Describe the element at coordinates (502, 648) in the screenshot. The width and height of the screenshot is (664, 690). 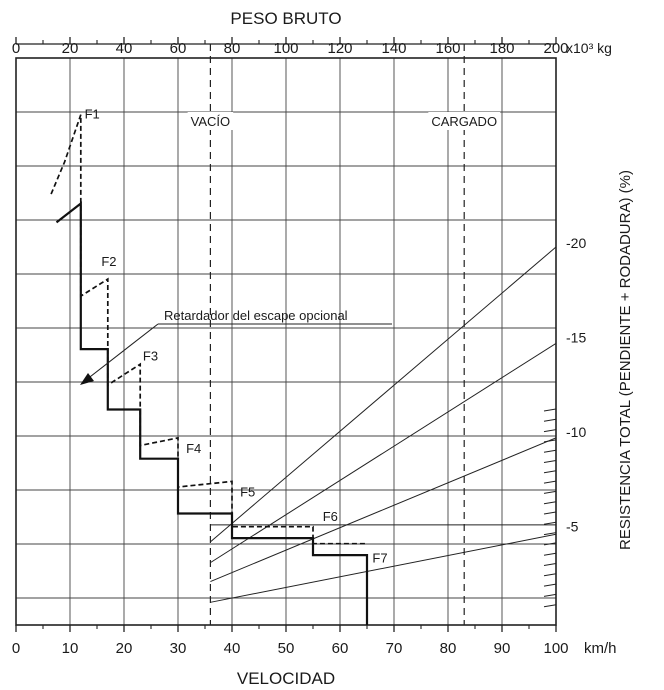
I see `bottom-tick-label: 90` at that location.